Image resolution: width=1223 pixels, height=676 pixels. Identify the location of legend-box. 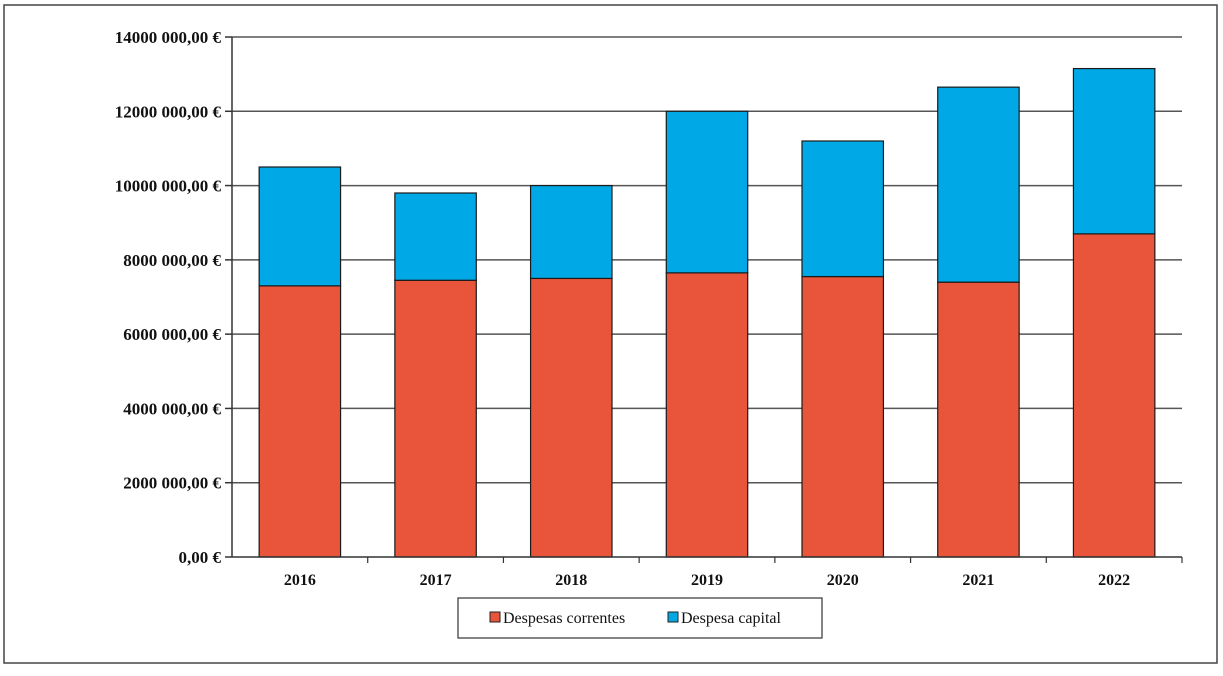
(640, 618).